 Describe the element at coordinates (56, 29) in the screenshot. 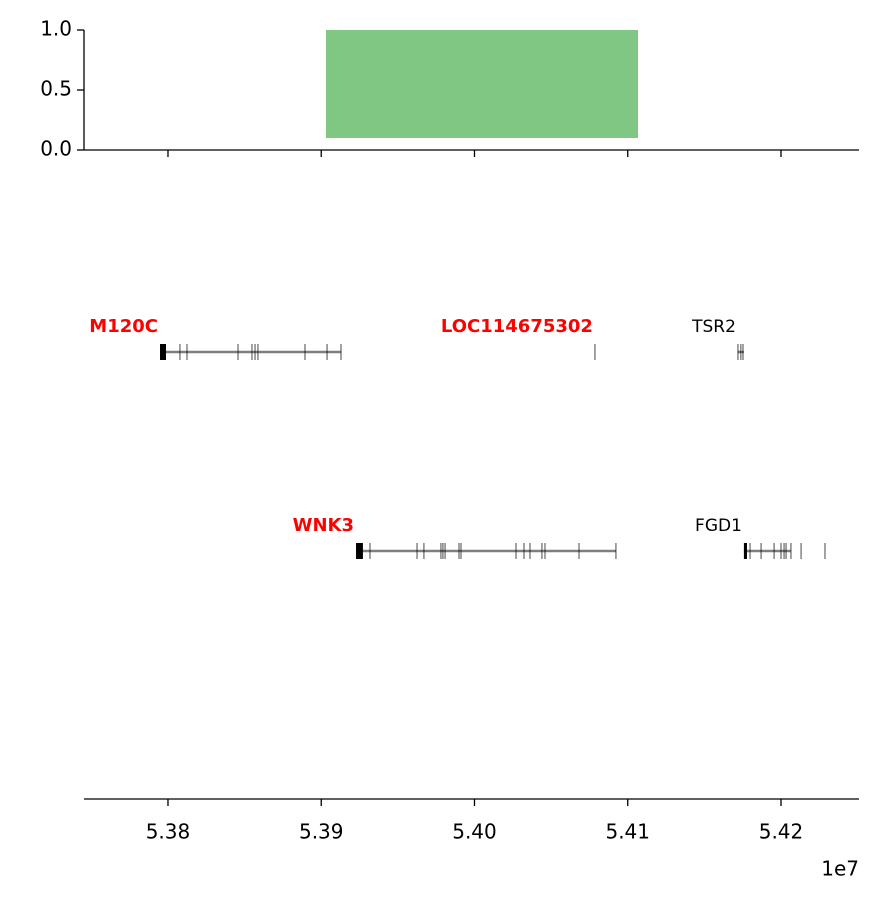

I see `y-tick-label: 1.0` at that location.